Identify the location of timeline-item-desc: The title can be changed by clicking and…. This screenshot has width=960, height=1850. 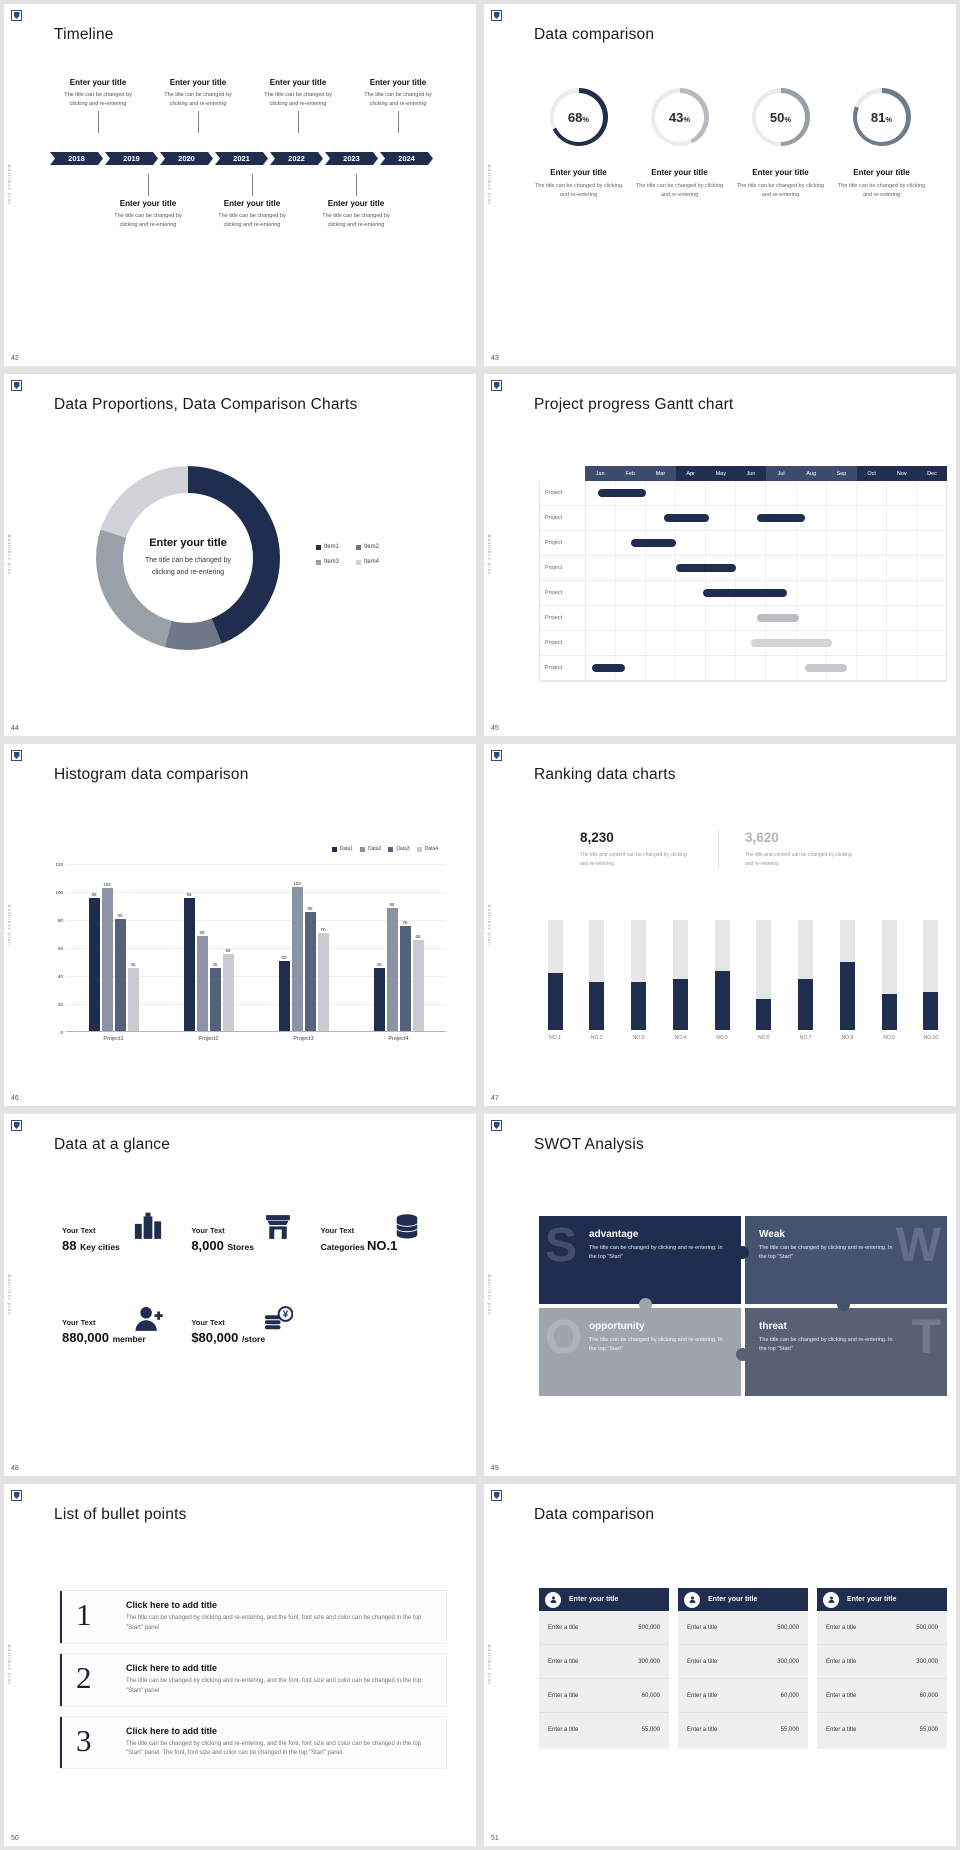
(298, 99).